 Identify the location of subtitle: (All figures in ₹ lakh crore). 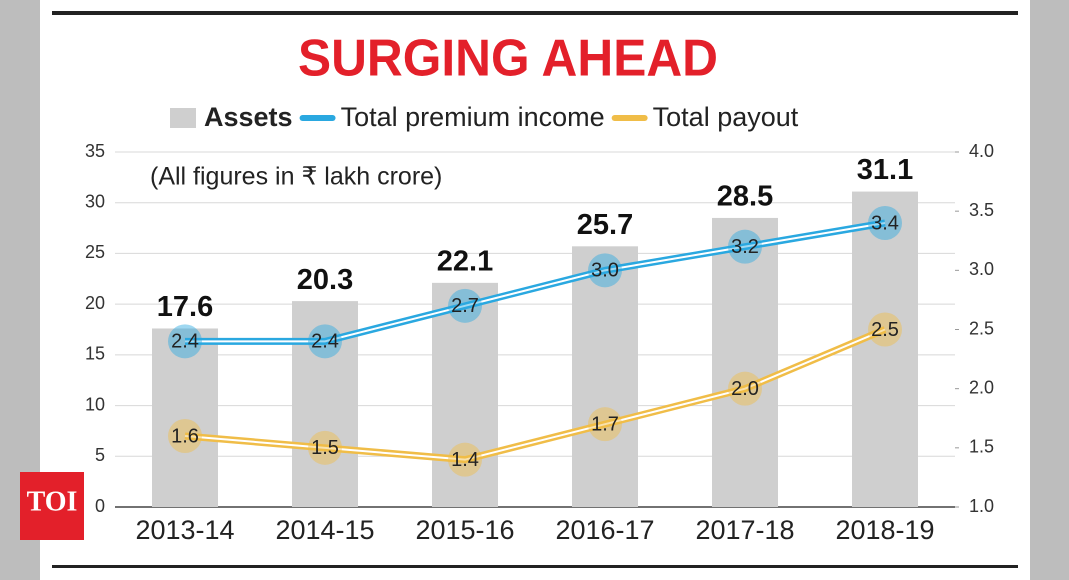
(296, 177).